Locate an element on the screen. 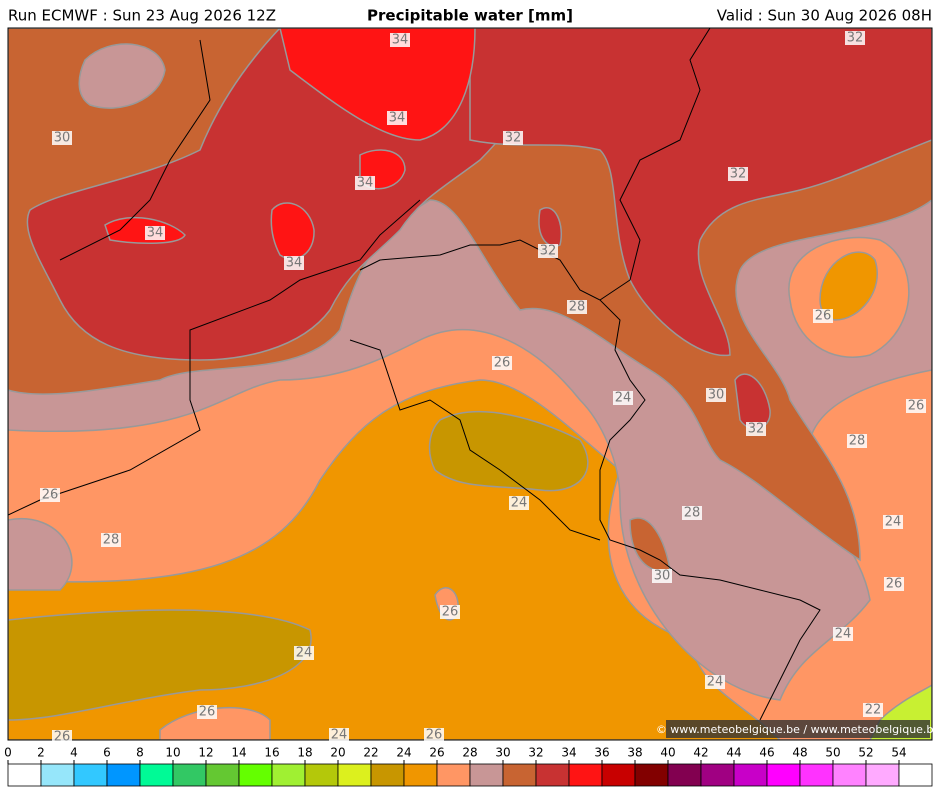  colorbar-tick-label: 52 is located at coordinates (865, 753).